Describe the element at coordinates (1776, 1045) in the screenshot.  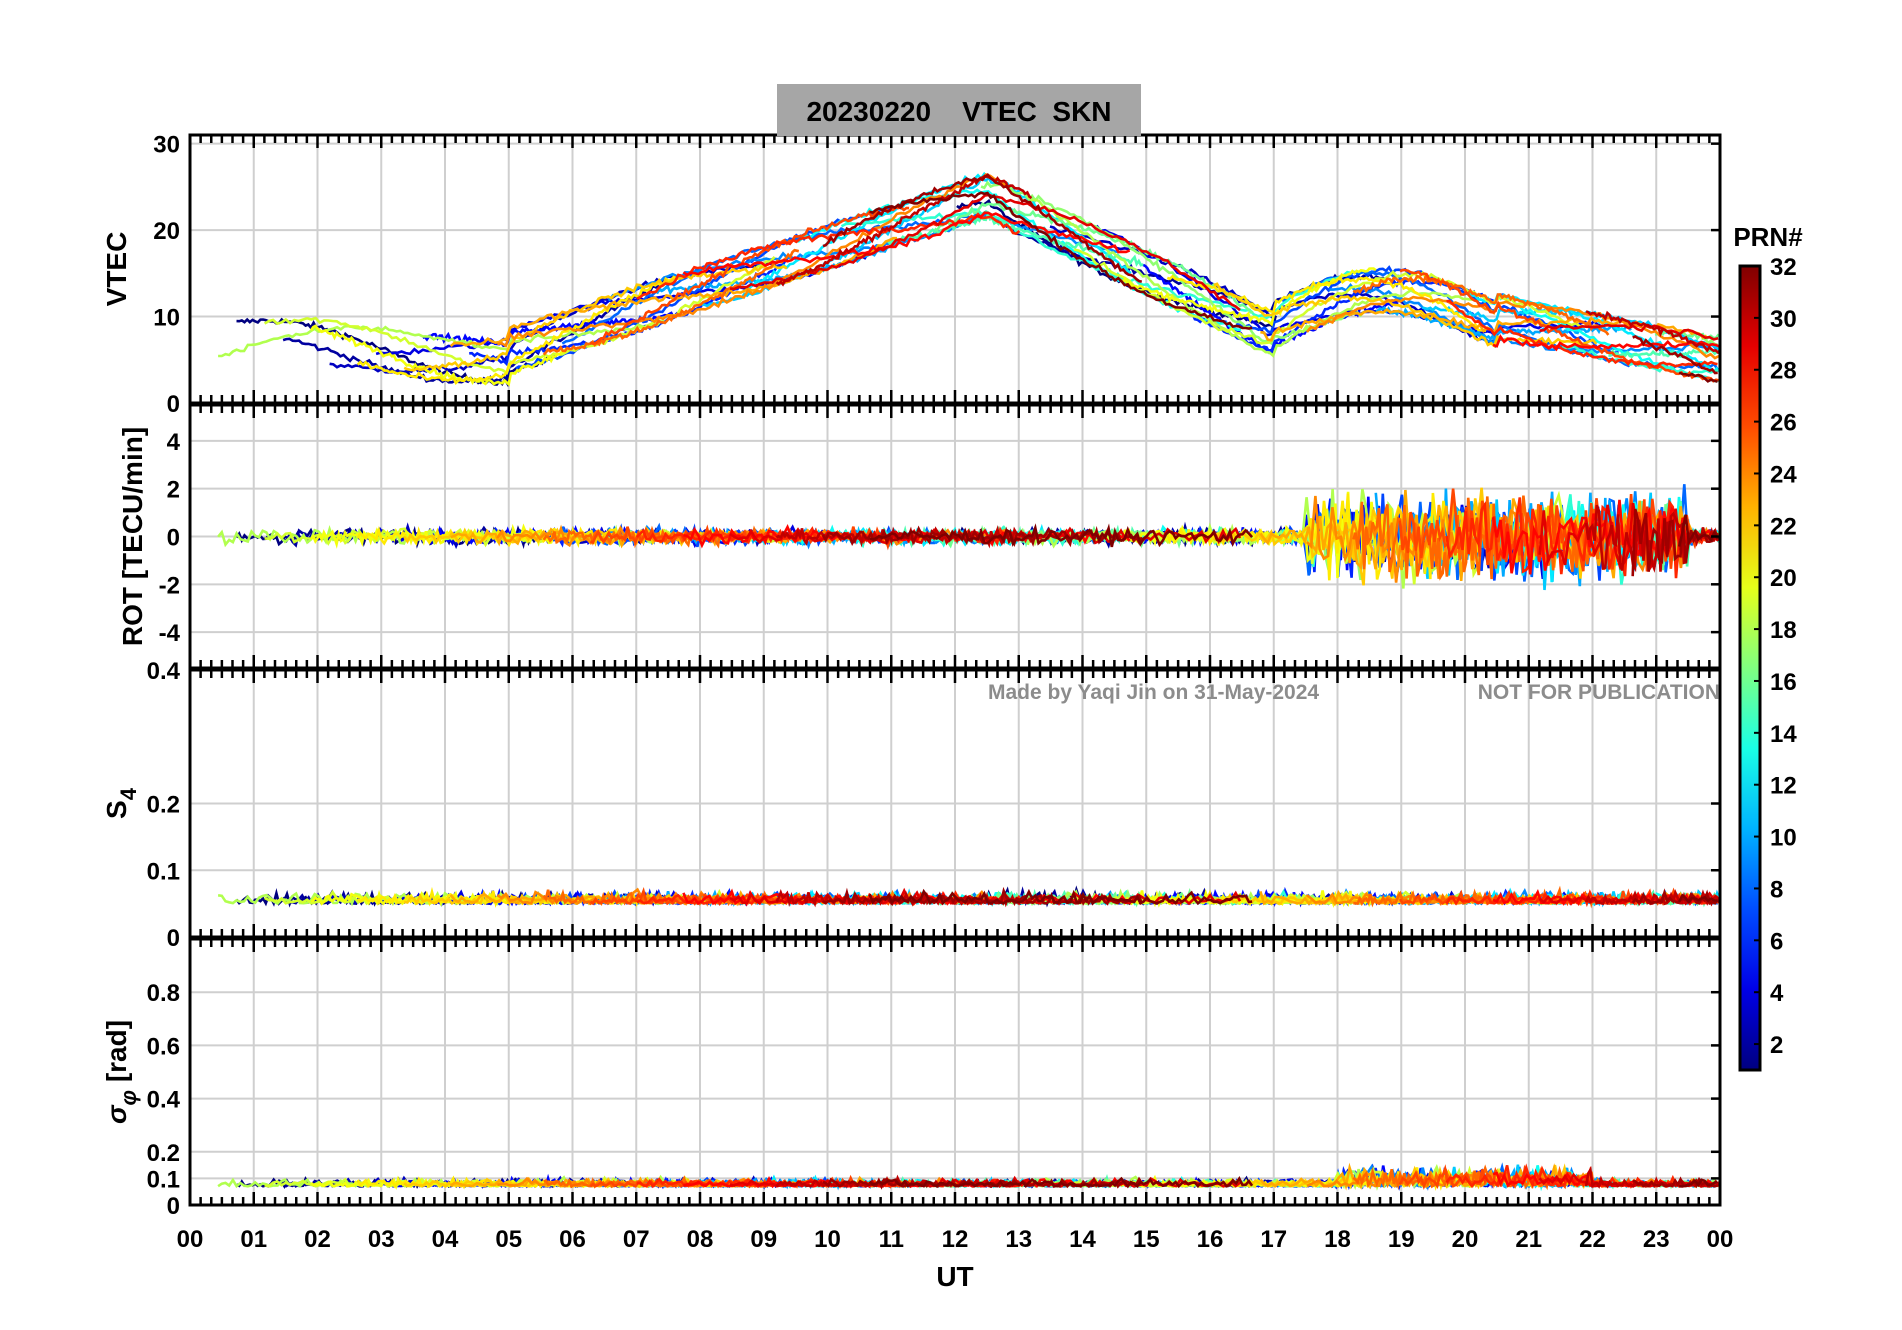
I see `colorbar-tick-label: 2` at that location.